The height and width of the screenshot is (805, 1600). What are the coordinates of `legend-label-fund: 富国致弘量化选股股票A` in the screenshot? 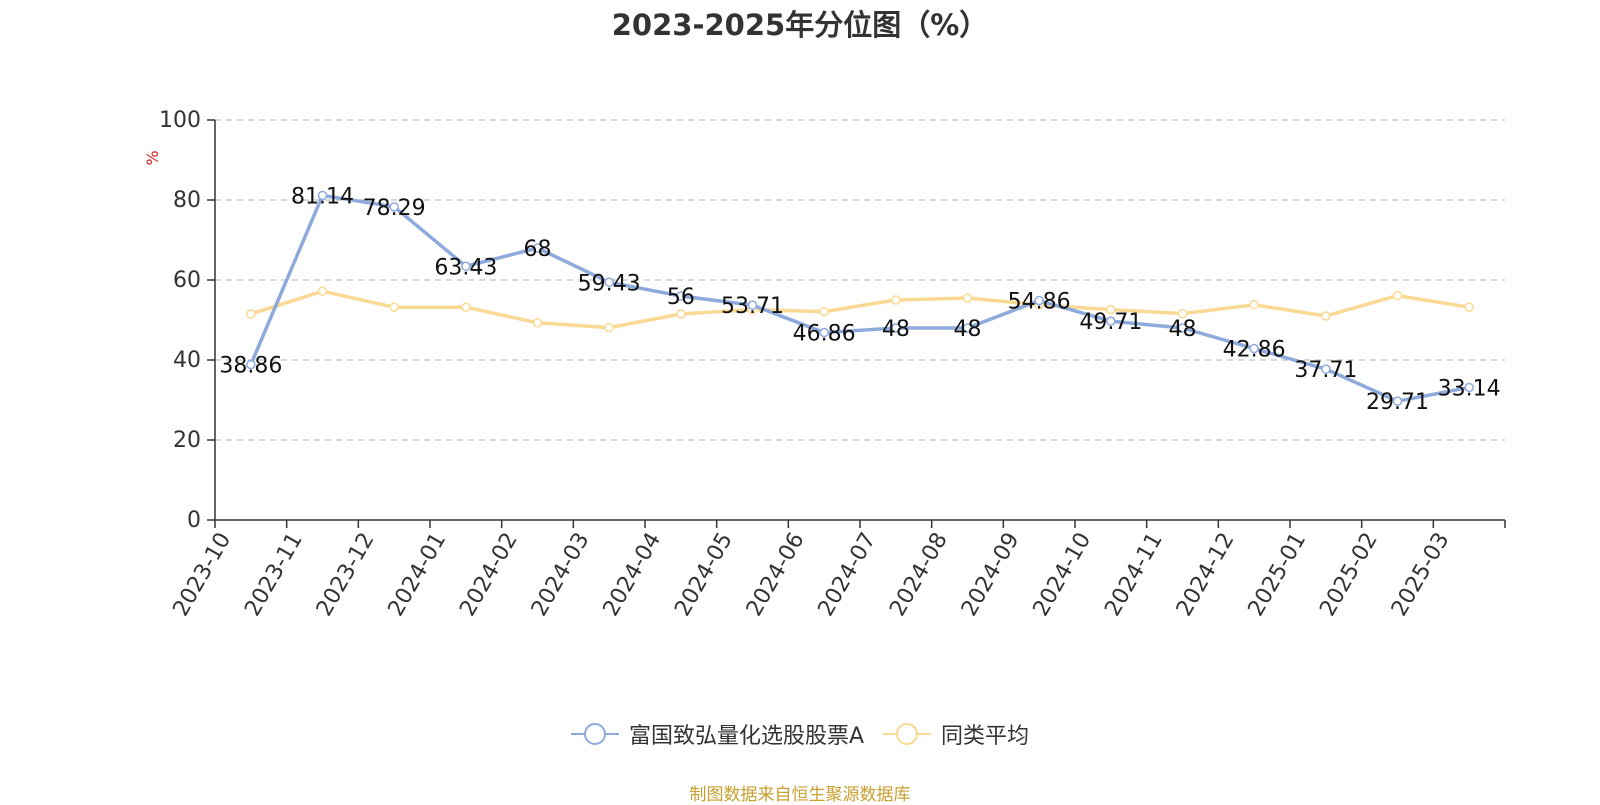 It's located at (746, 736).